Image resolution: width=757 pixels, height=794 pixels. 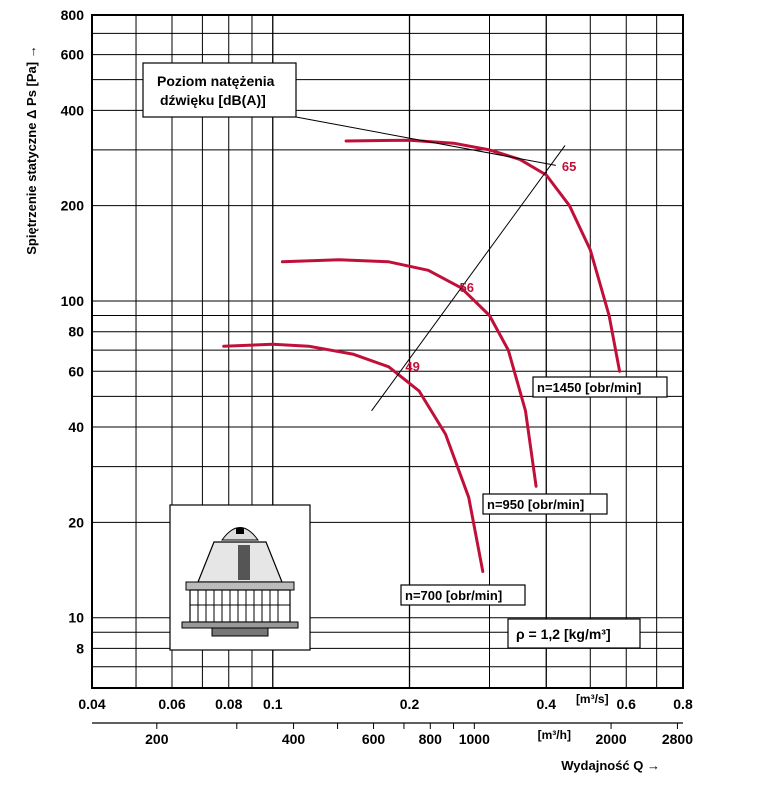 What do you see at coordinates (73, 301) in the screenshot?
I see `y-tick-label: 100` at bounding box center [73, 301].